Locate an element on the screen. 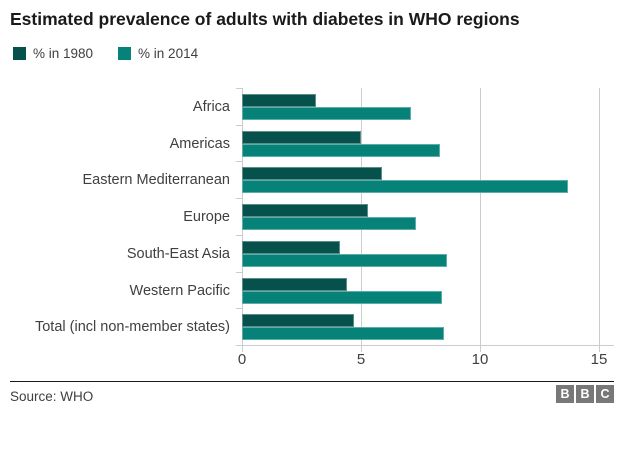 The width and height of the screenshot is (624, 453). legend: % in 1980 % in 2014 is located at coordinates (105, 53).